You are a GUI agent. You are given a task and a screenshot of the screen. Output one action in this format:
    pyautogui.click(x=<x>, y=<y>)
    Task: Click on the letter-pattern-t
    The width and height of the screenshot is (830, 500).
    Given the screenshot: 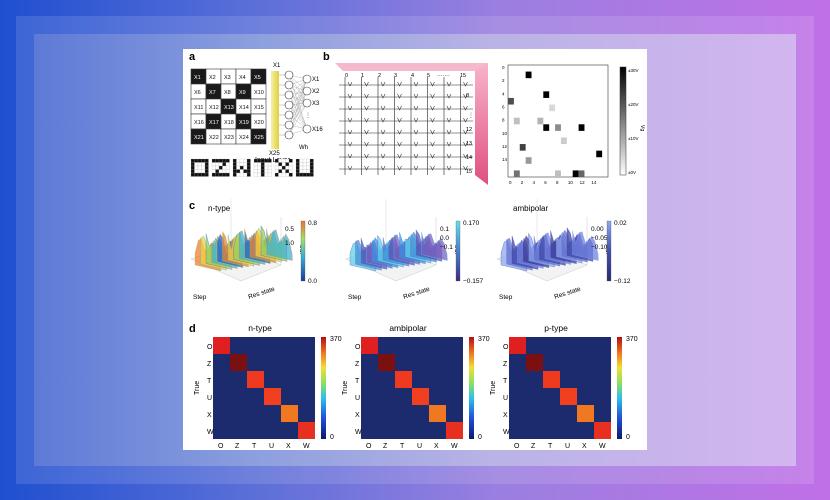 What is the action you would take?
    pyautogui.click(x=262, y=167)
    